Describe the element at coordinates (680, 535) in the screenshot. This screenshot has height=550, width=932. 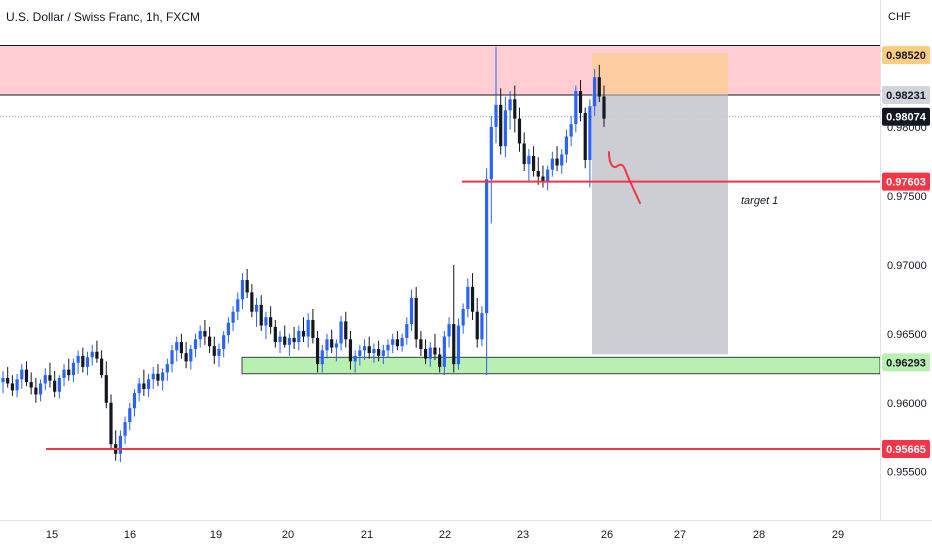
I see `date-tick-label: 27` at that location.